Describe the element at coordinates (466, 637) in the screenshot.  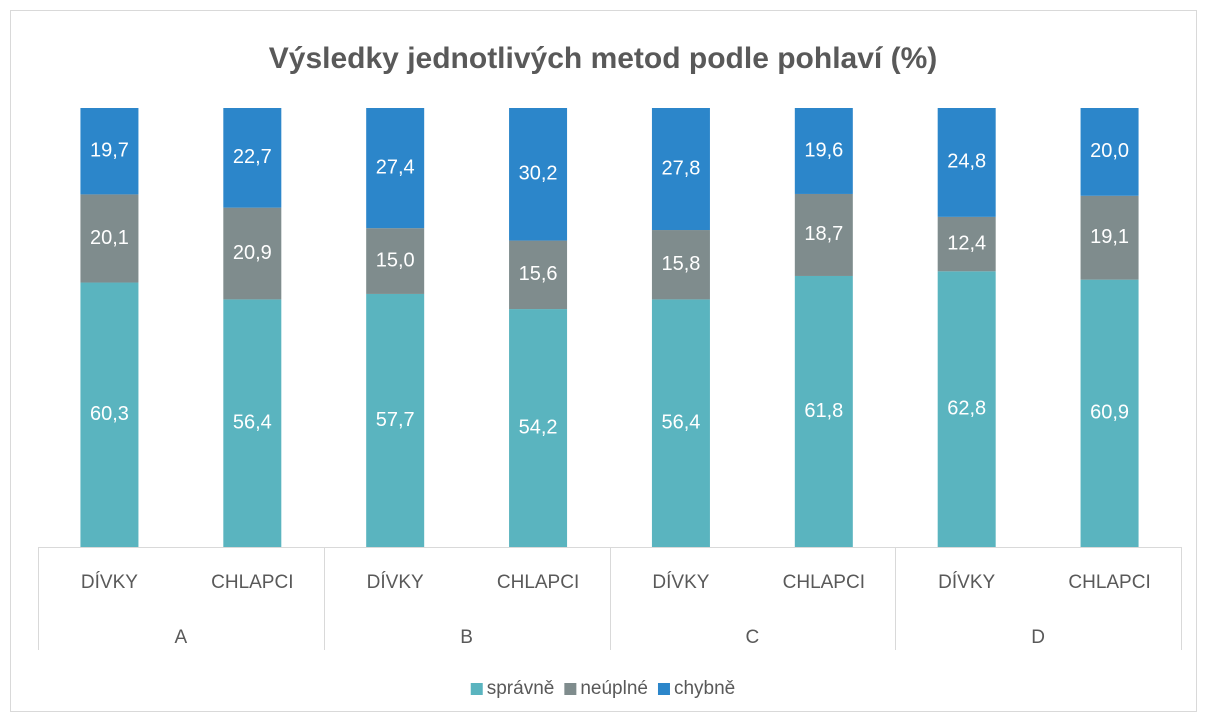
I see `group-label: B` at that location.